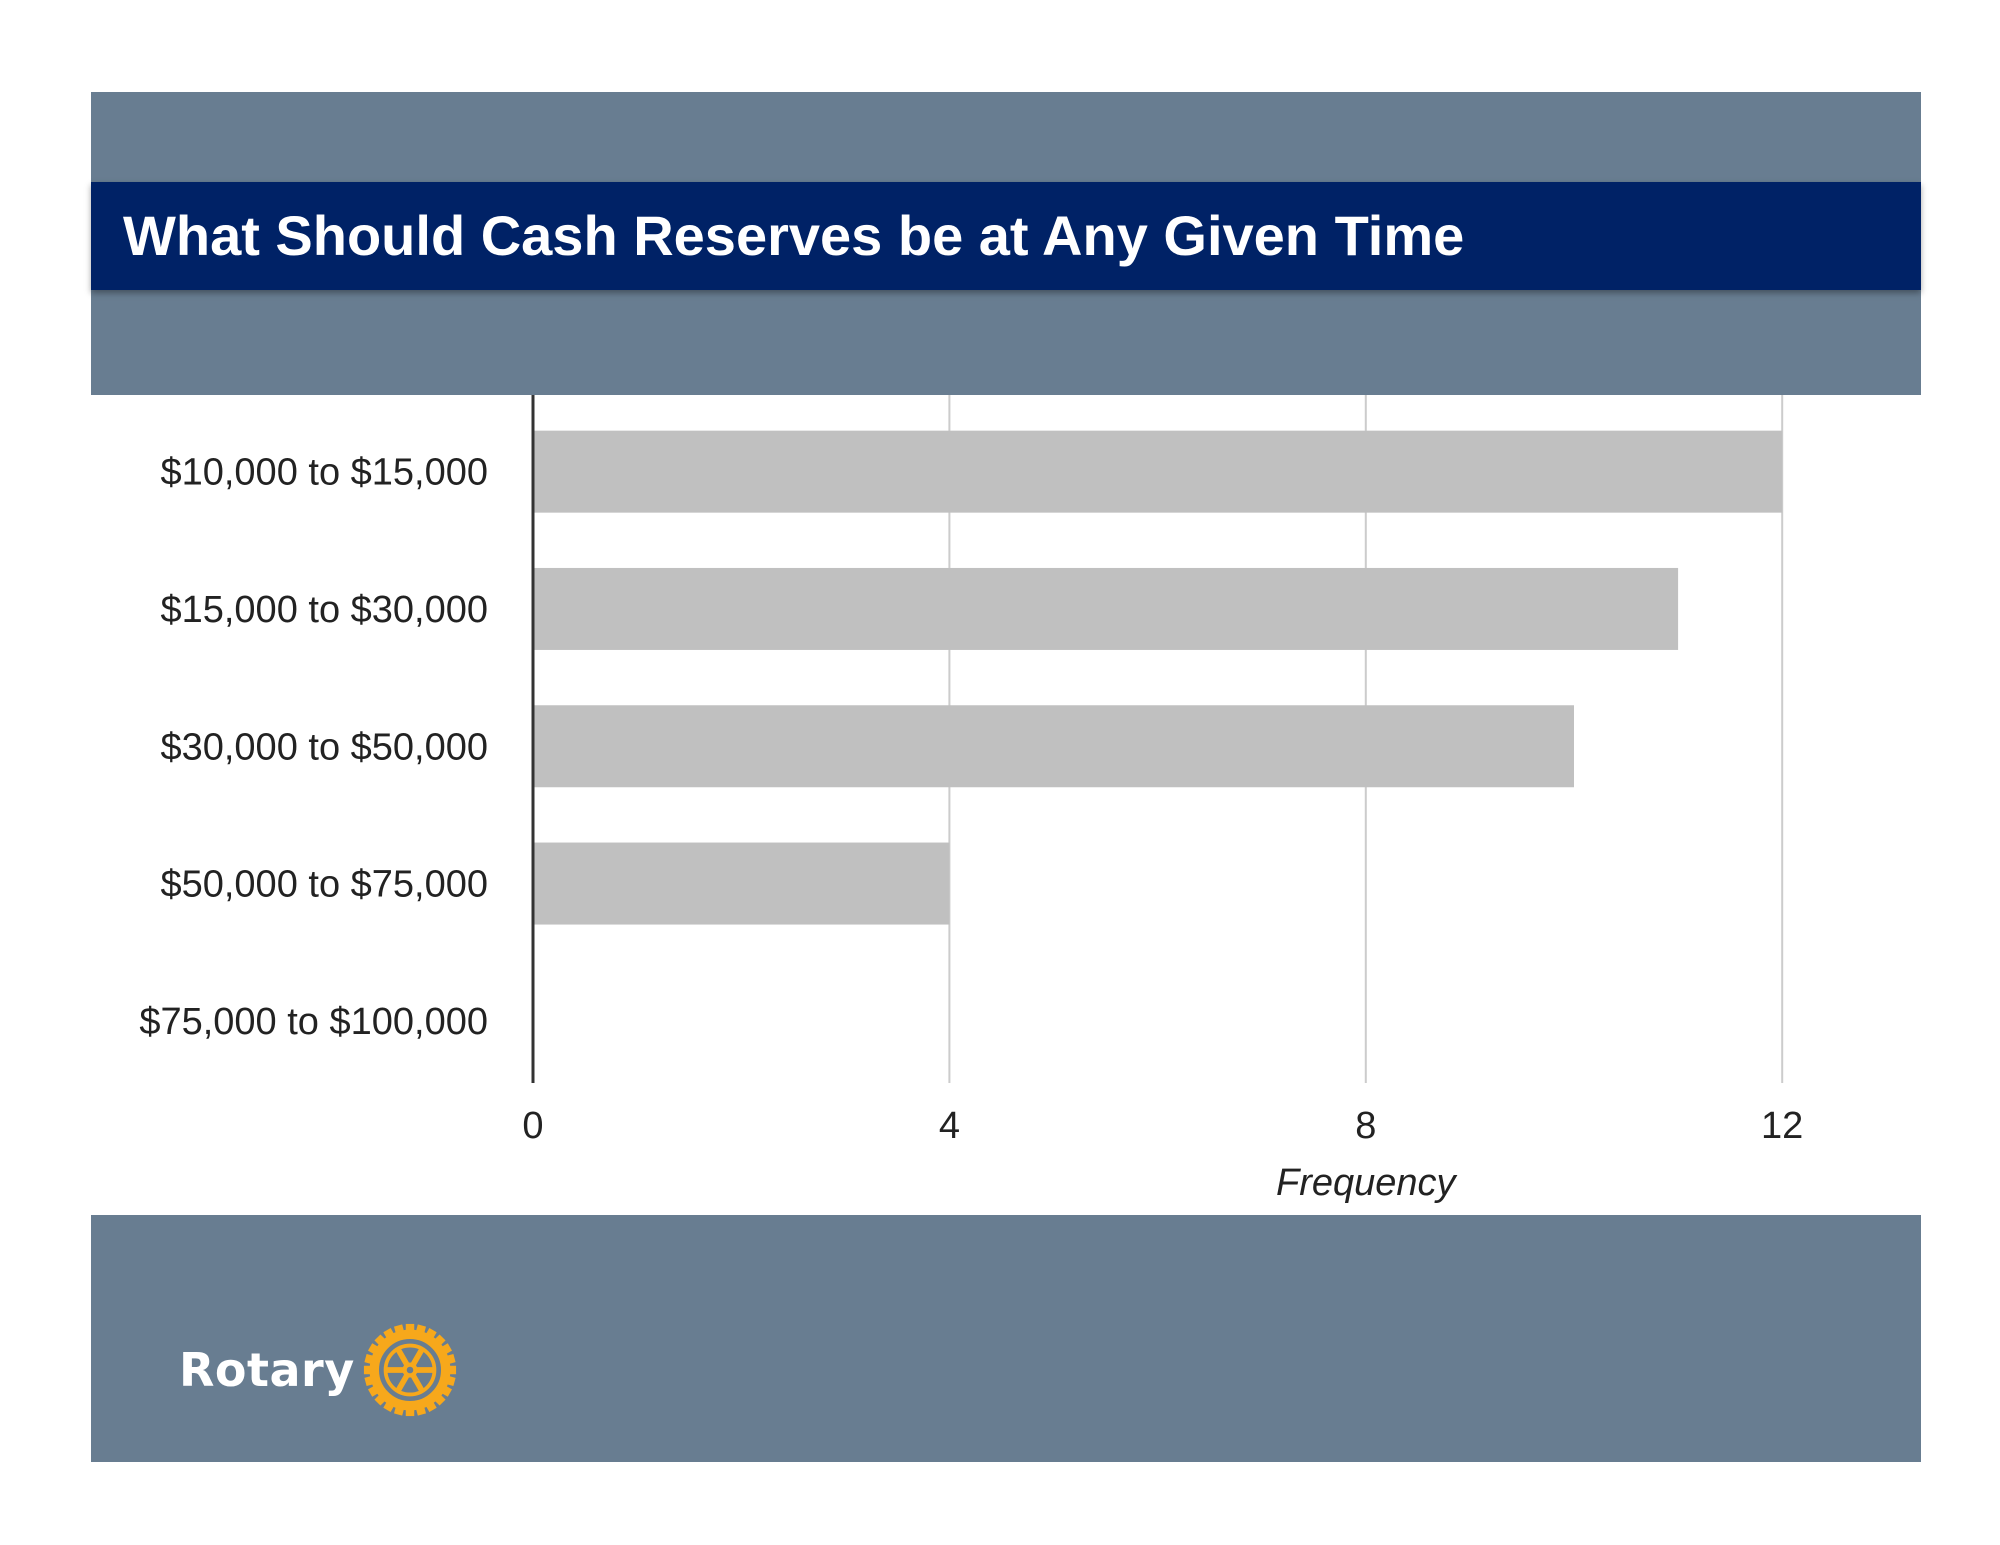 The height and width of the screenshot is (1545, 2000). What do you see at coordinates (532, 1126) in the screenshot?
I see `x-tick-label: 0` at bounding box center [532, 1126].